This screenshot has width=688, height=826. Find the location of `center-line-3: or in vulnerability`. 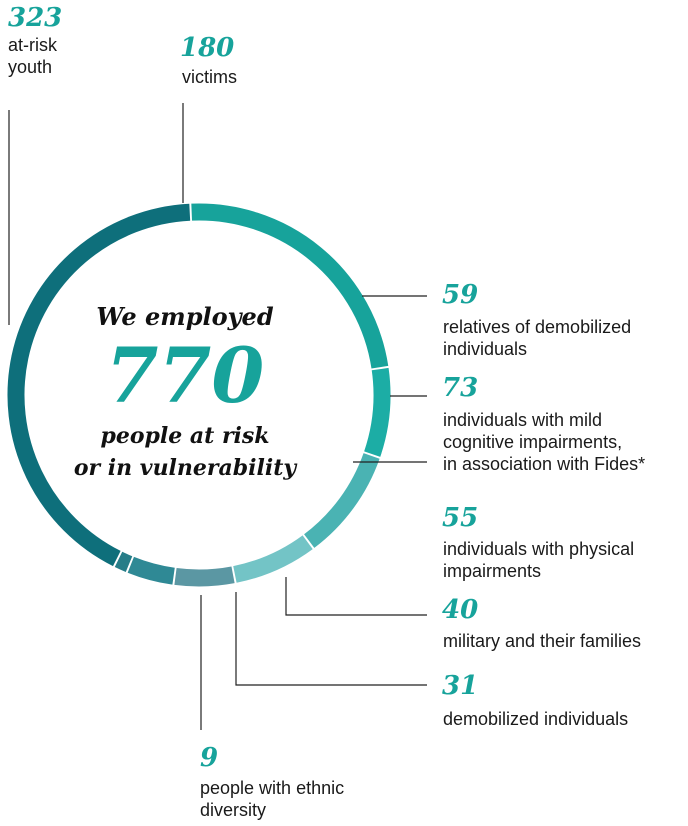

center-line-3: or in vulnerability is located at coordinates (185, 468).